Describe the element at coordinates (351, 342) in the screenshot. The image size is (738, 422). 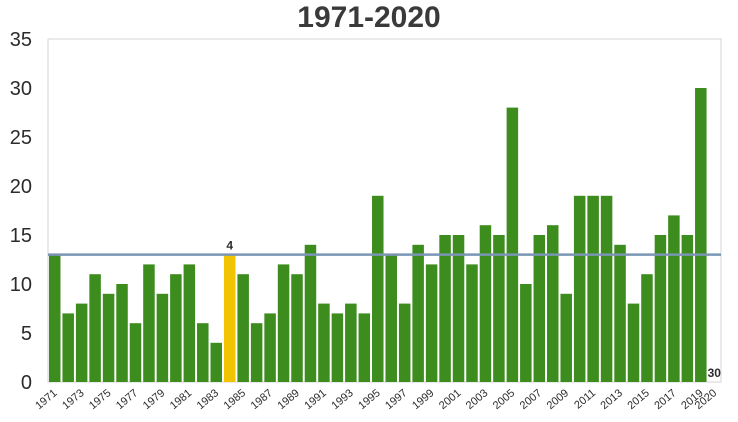
I see `bar-1993` at that location.